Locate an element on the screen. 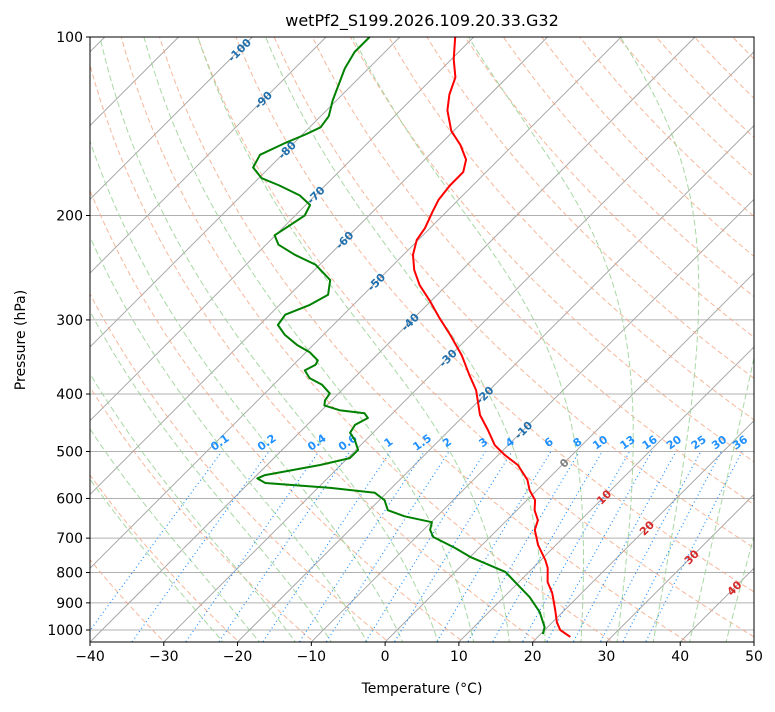  mixing-ratio-label: 13 is located at coordinates (628, 442).